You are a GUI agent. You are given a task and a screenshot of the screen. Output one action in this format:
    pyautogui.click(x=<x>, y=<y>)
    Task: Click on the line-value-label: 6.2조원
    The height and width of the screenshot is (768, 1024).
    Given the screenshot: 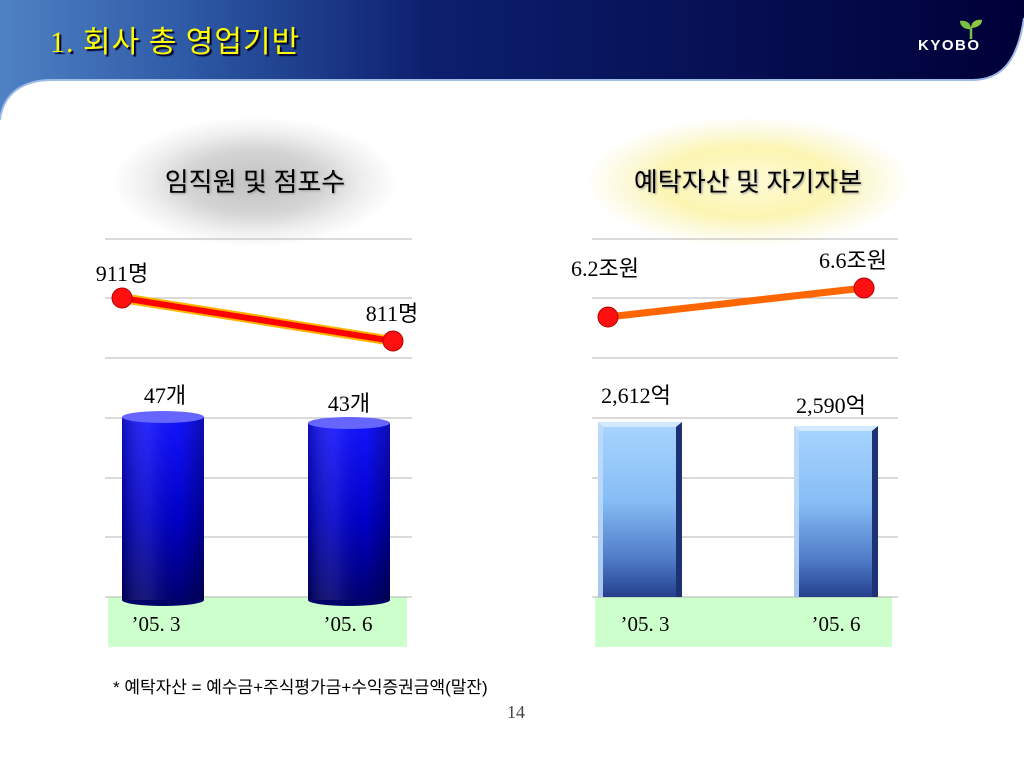 What is the action you would take?
    pyautogui.click(x=605, y=268)
    